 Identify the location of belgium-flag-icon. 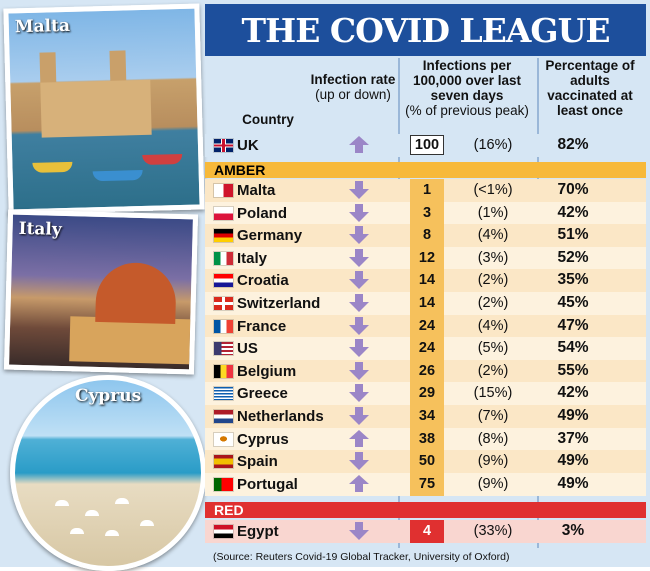
(223, 371).